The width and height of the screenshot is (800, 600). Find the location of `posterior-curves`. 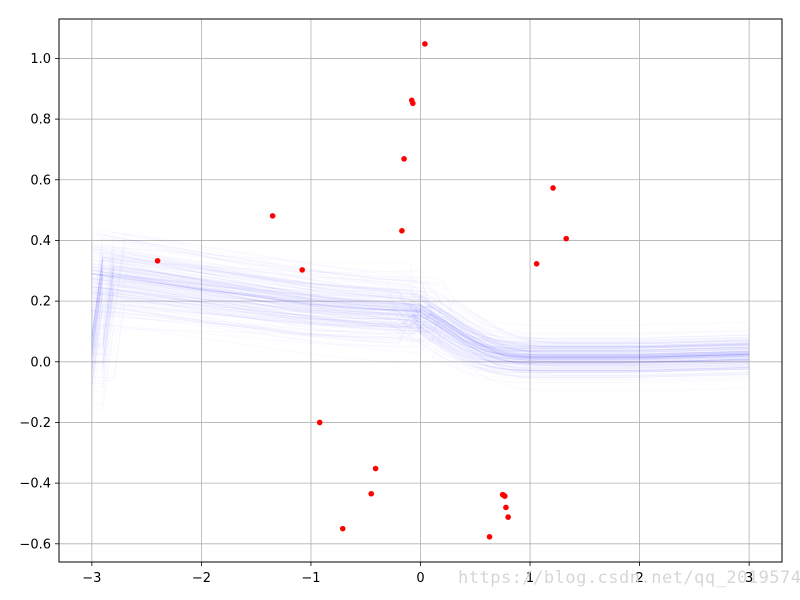

posterior-curves is located at coordinates (420, 315).